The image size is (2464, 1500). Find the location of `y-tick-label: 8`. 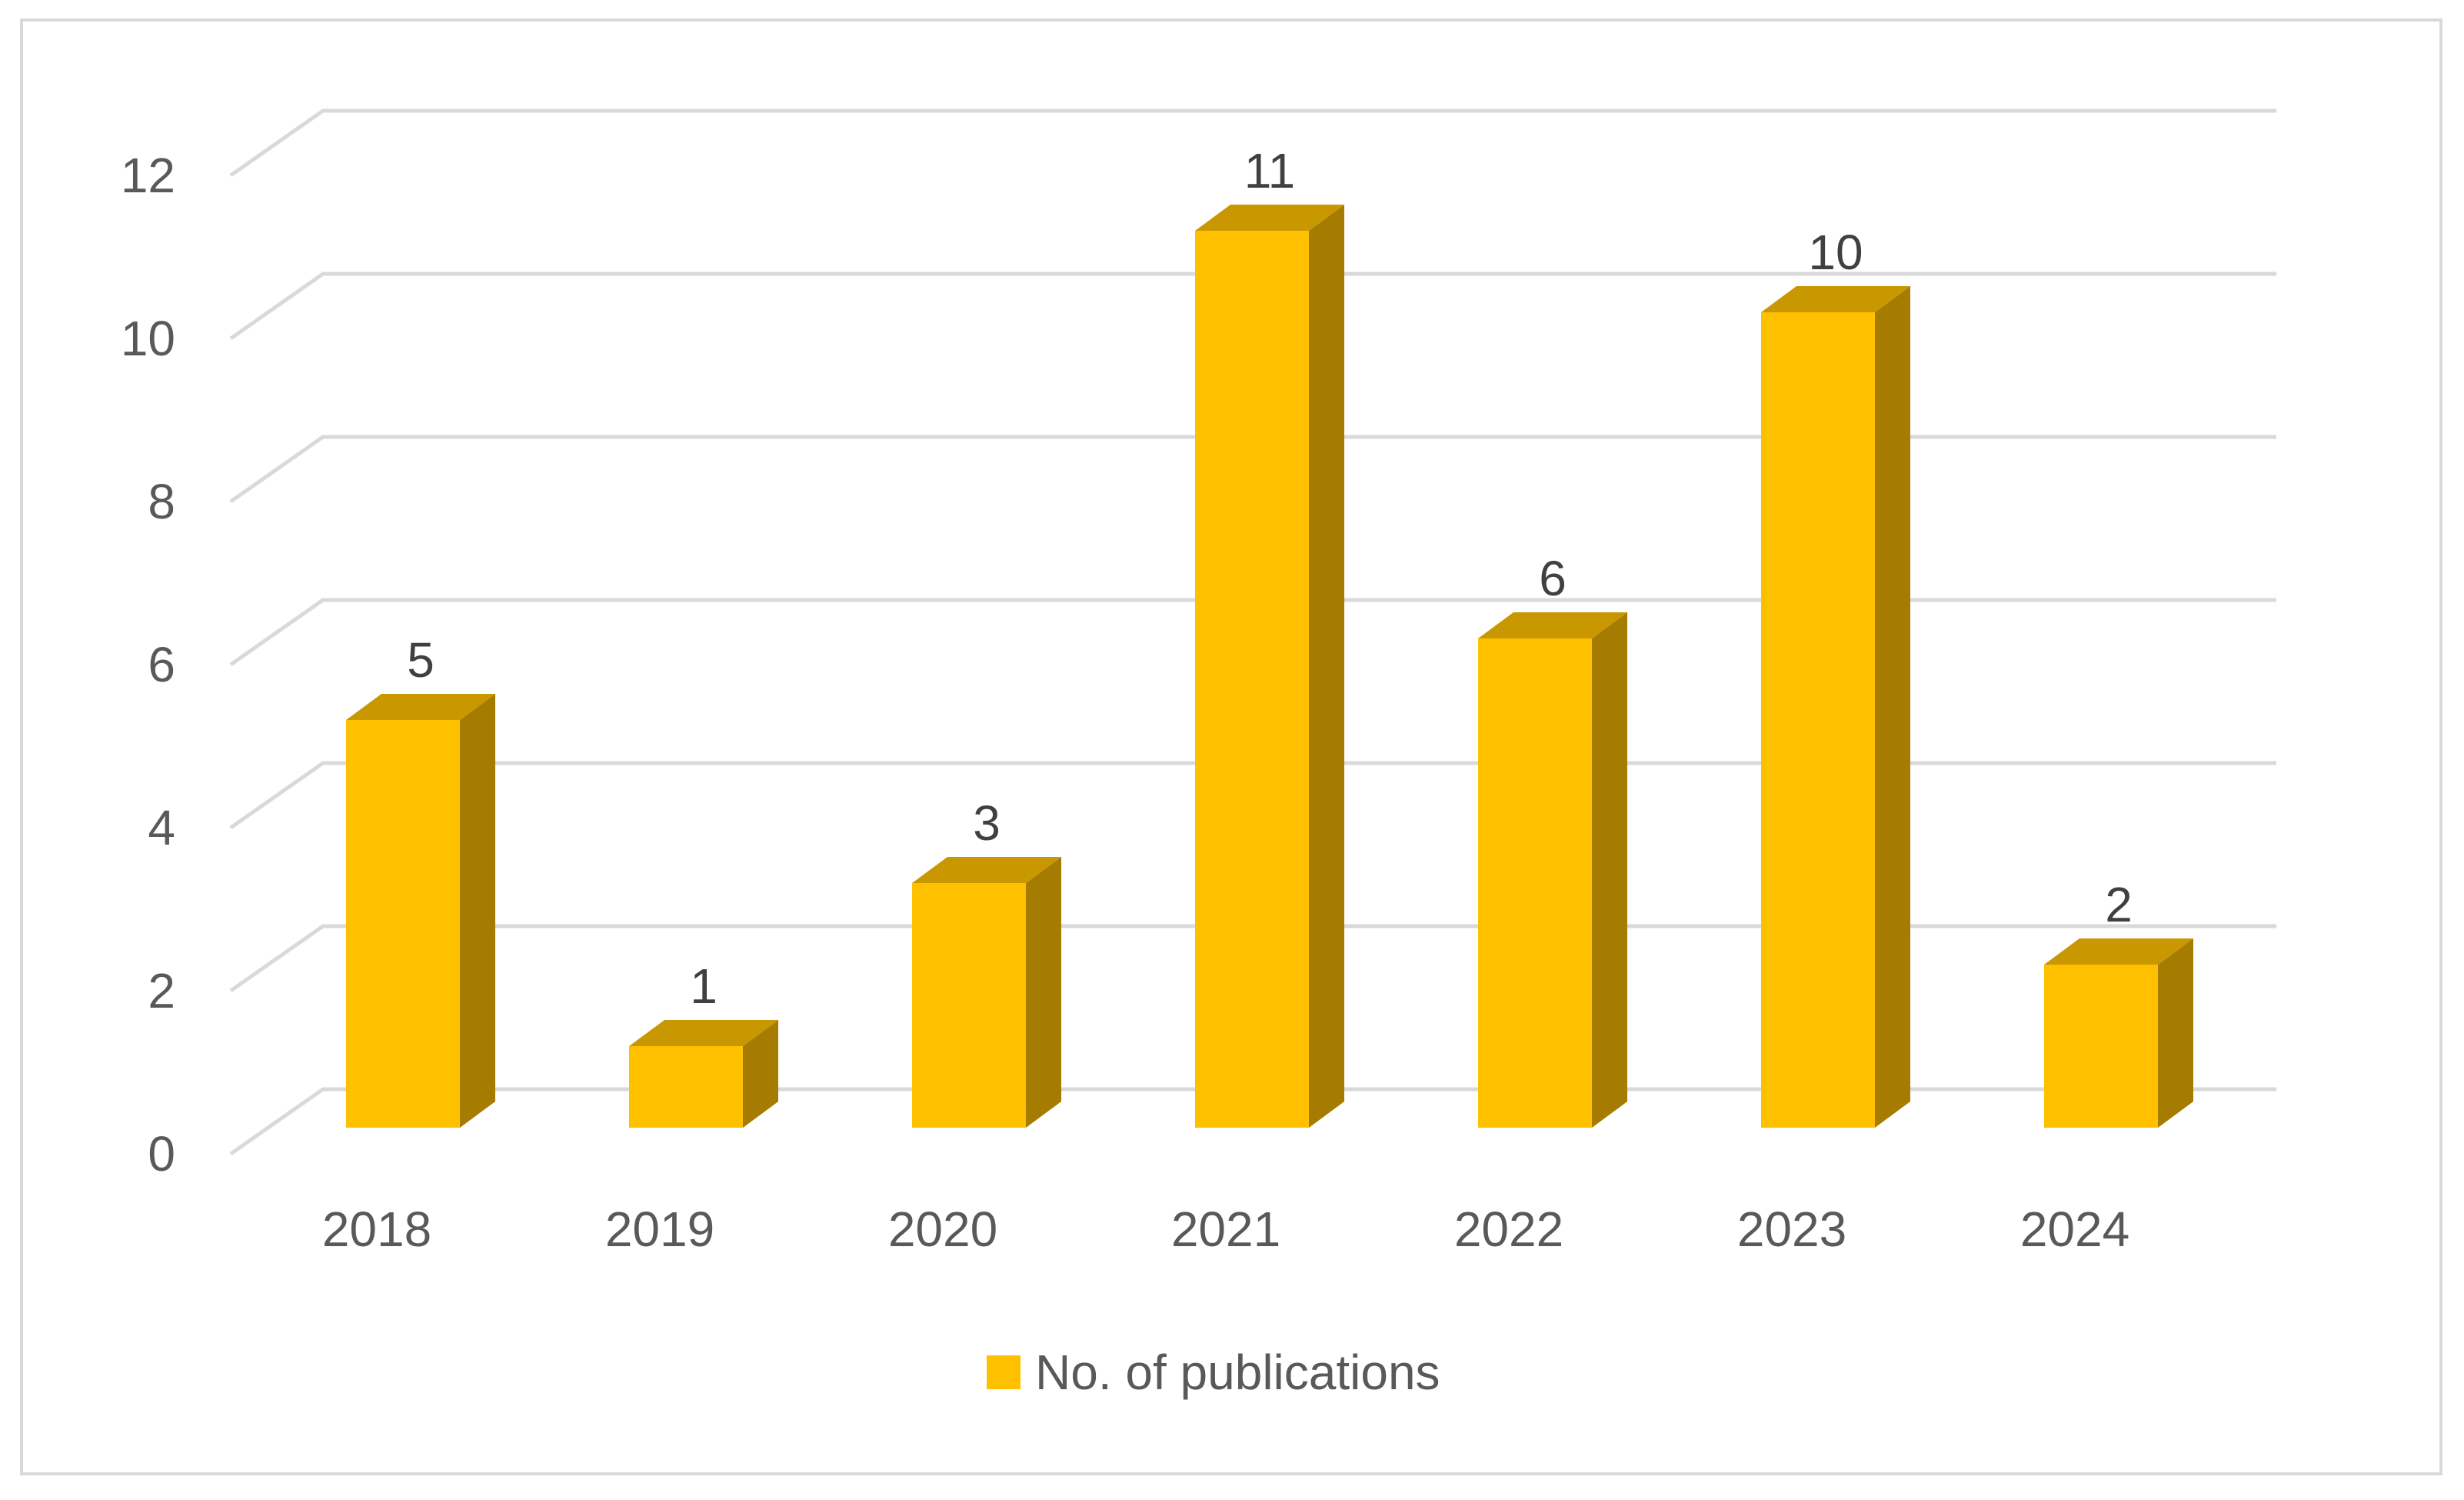

y-tick-label: 8 is located at coordinates (161, 502).